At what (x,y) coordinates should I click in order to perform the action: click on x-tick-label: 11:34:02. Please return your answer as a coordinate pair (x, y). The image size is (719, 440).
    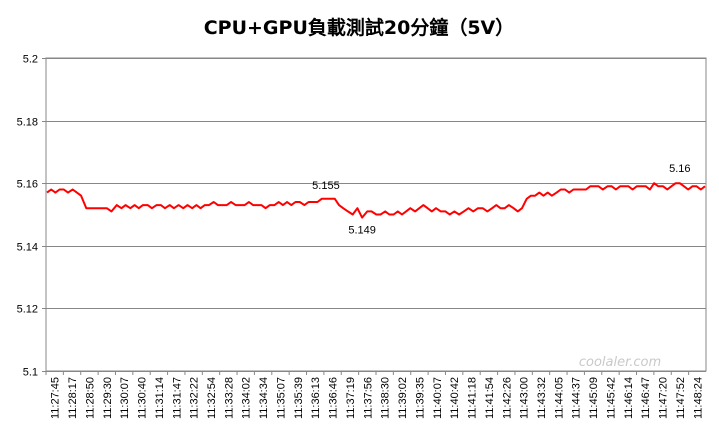
    Looking at the image, I should click on (247, 398).